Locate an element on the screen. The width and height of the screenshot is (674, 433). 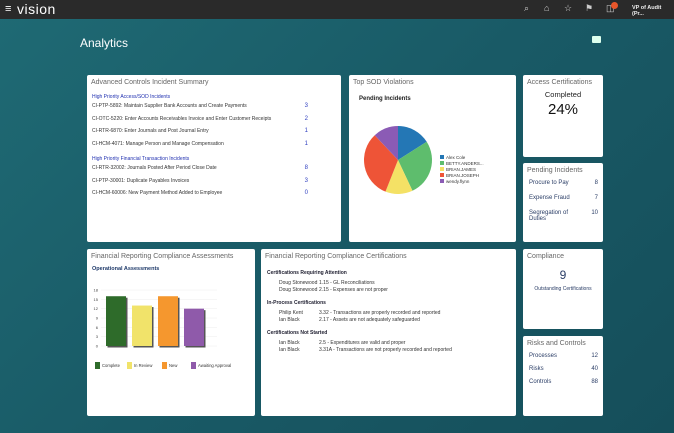
incident-count: 2 is located at coordinates (306, 118).